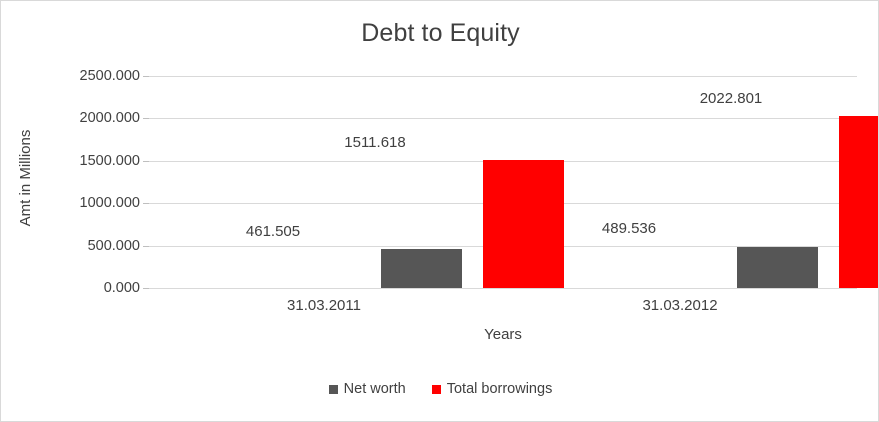 The height and width of the screenshot is (422, 879). What do you see at coordinates (25, 178) in the screenshot?
I see `y-axis-title: Amt in Millions` at bounding box center [25, 178].